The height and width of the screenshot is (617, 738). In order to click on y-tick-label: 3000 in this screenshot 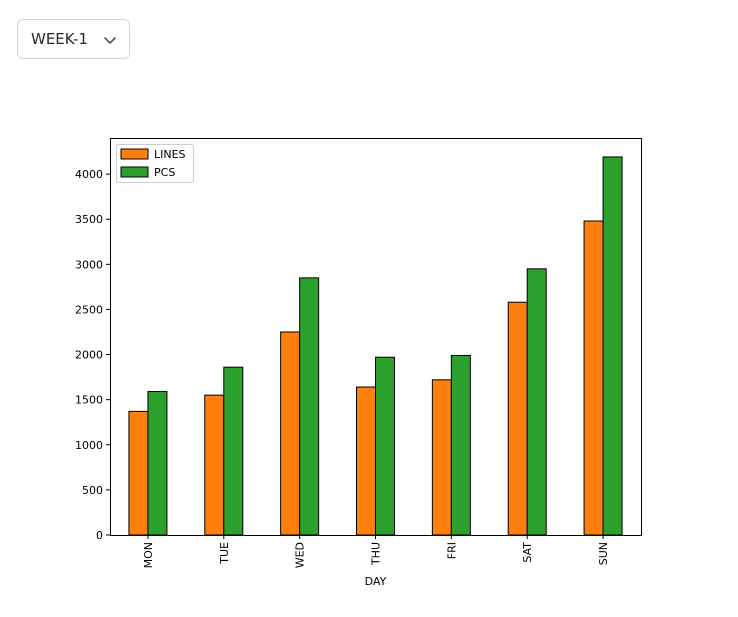, I will do `click(89, 264)`.